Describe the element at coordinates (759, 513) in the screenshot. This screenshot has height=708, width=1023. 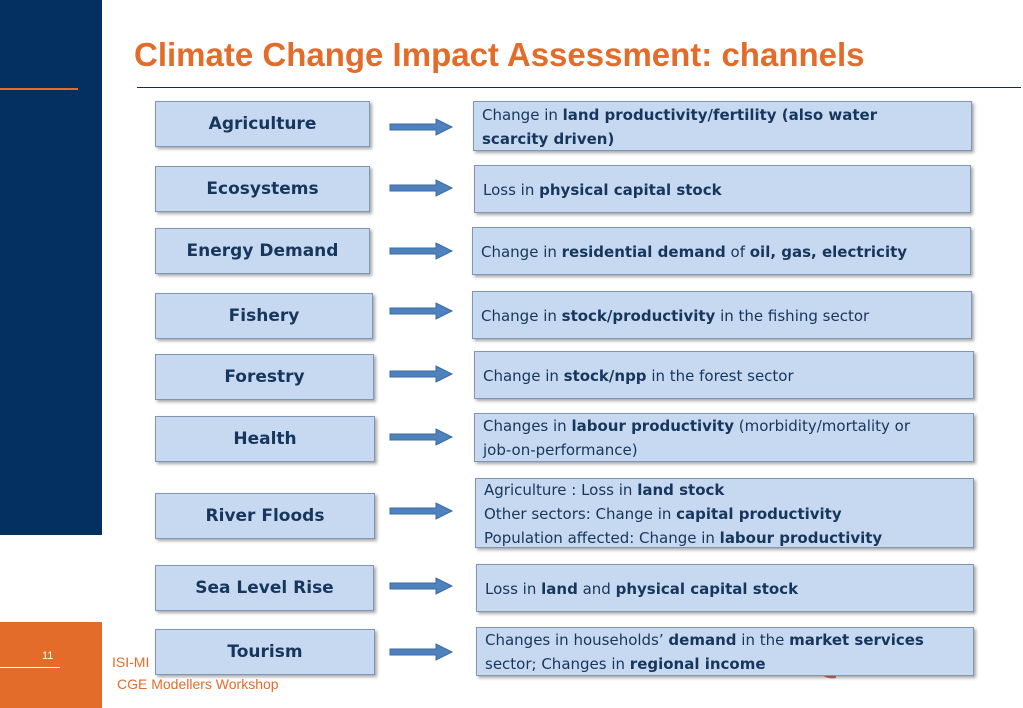
I see `impact-emphasis: capital productivity` at that location.